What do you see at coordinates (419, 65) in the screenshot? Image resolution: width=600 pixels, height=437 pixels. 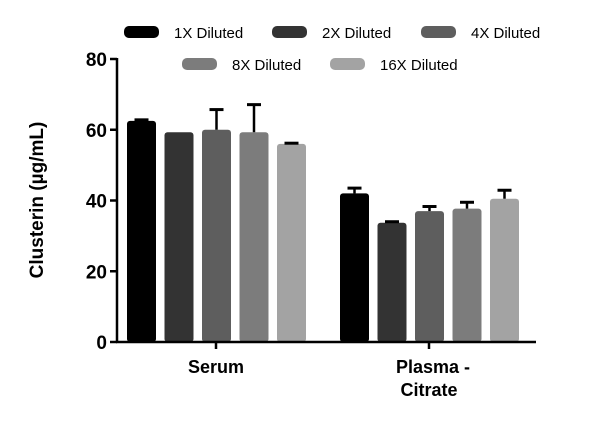 I see `legend-label: 16X Diluted` at bounding box center [419, 65].